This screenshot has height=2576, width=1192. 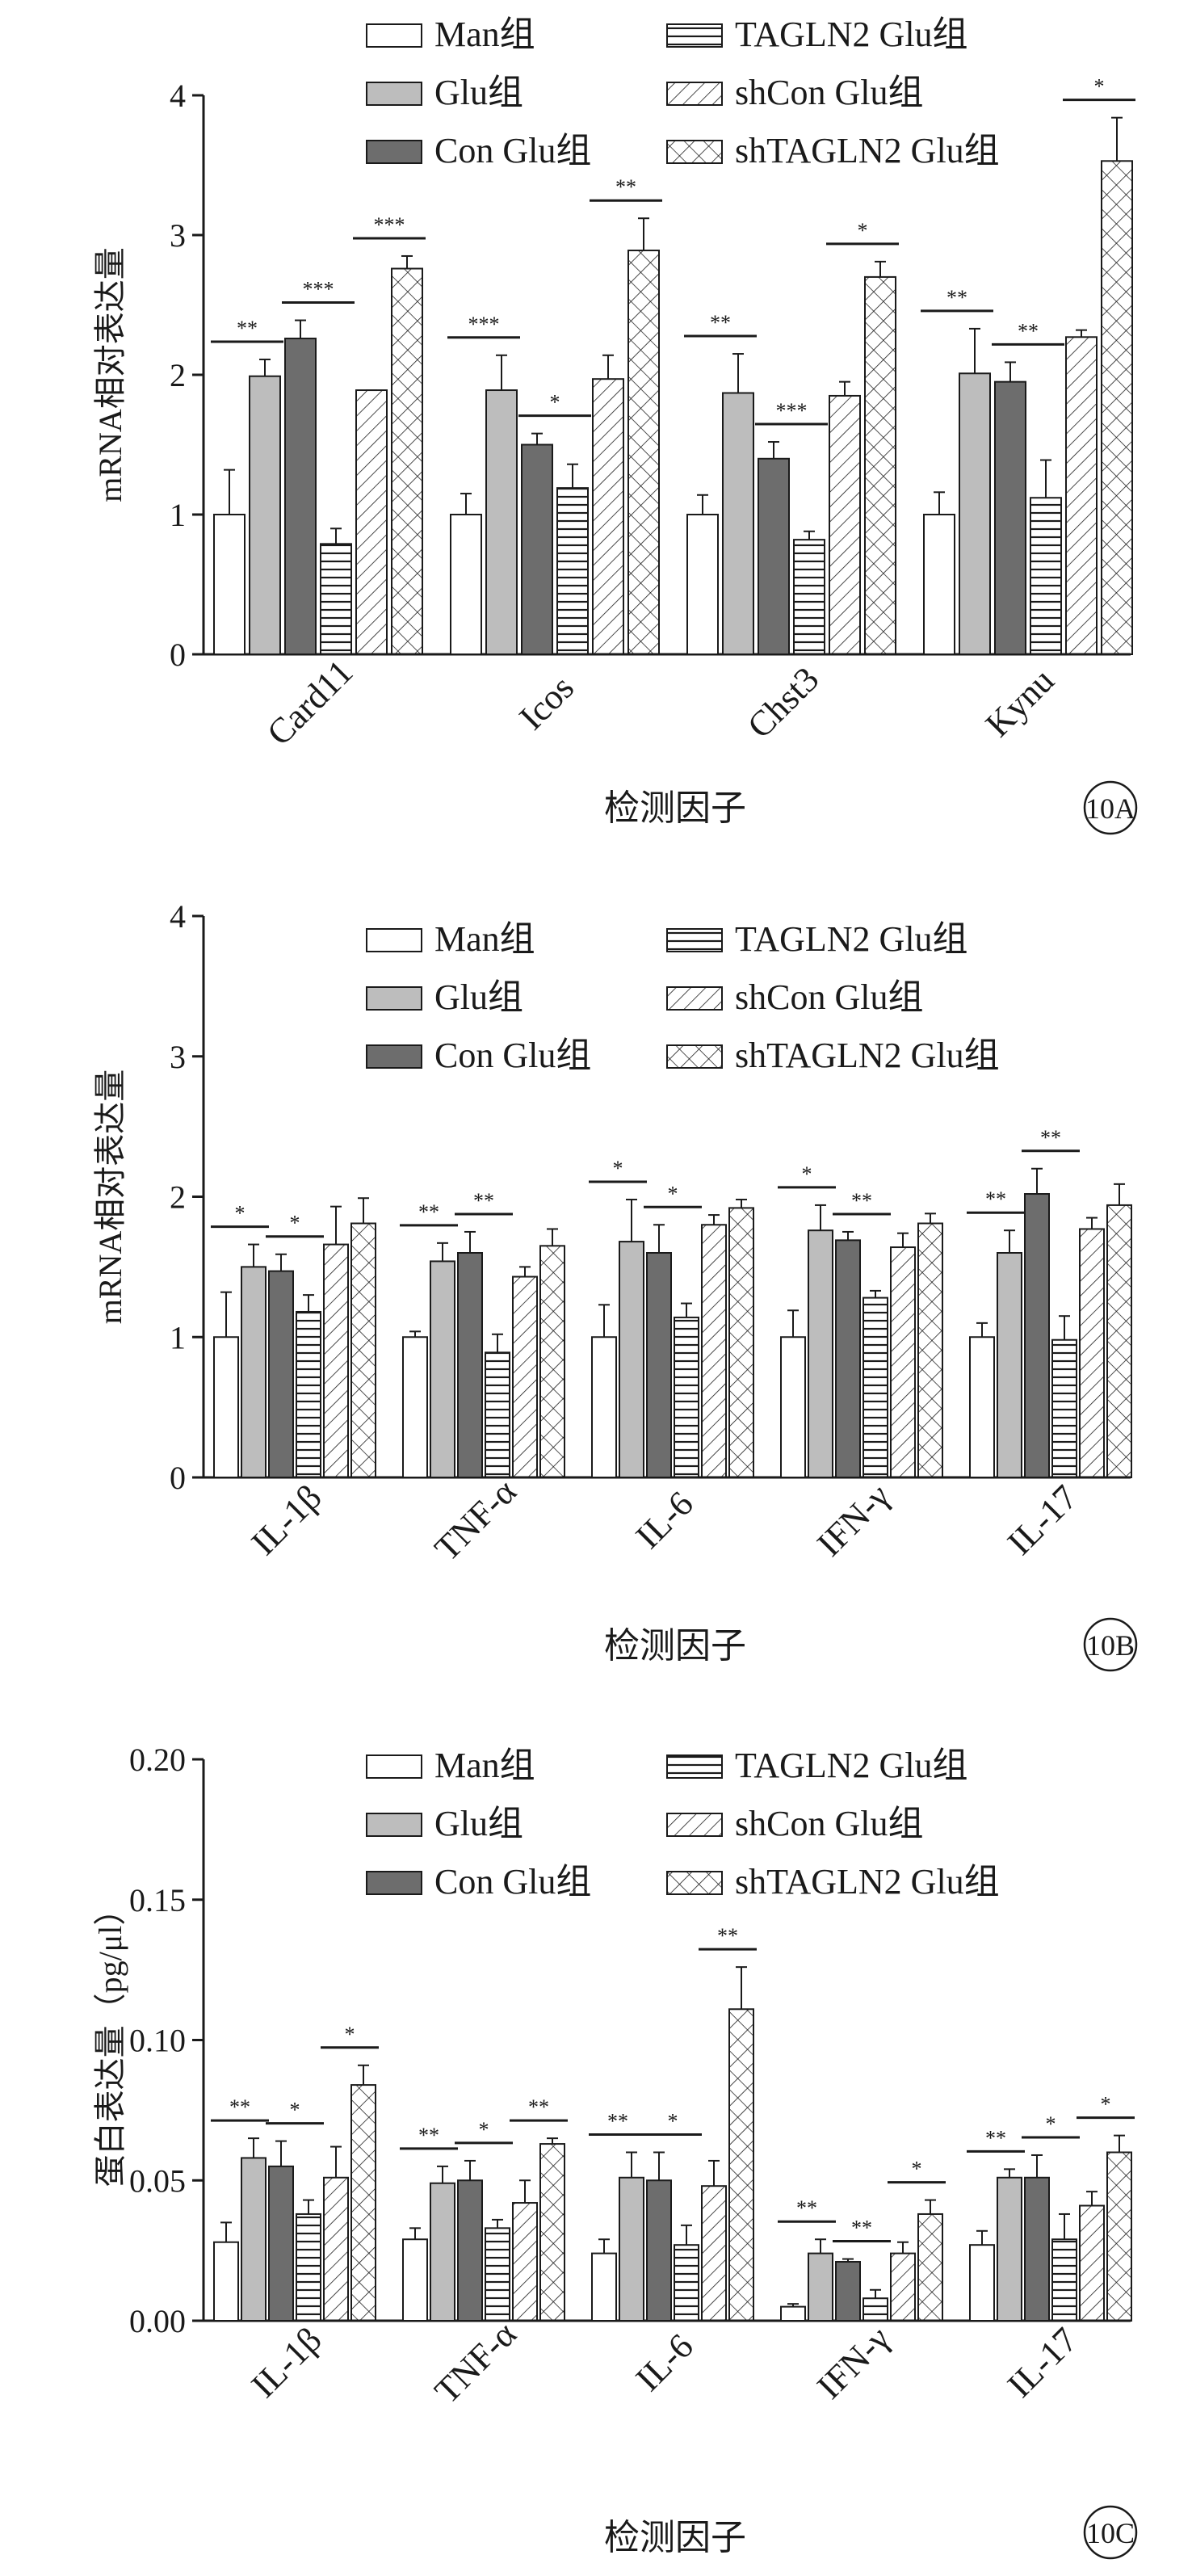 I want to click on x-tick-label: Icos, so click(x=546, y=703).